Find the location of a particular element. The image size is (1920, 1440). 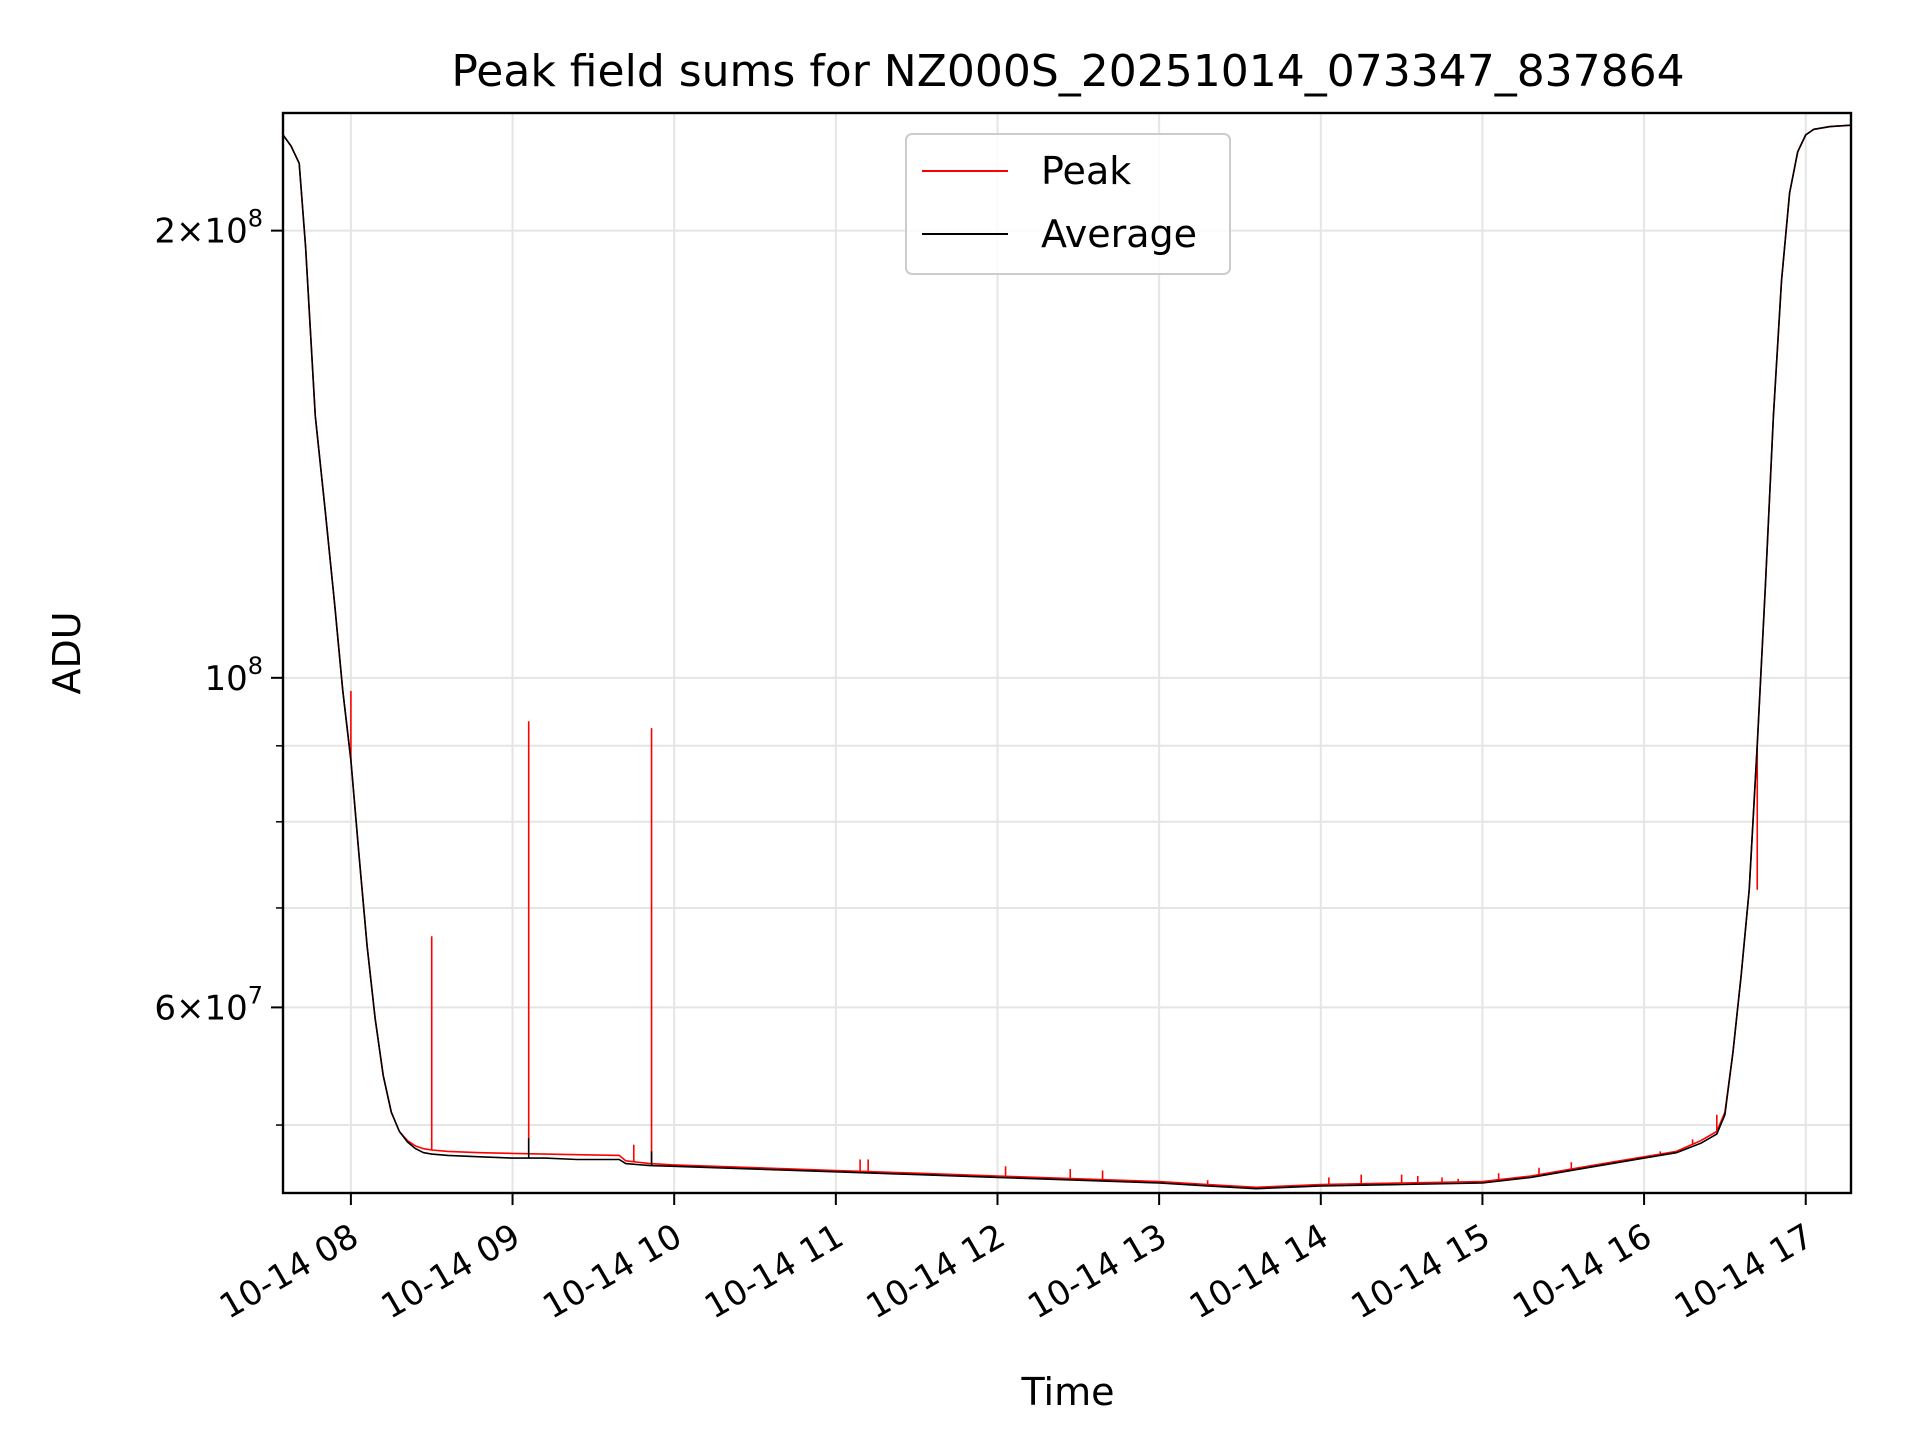

y-axis-ticks: 108 2×108 6×107 is located at coordinates (218, 665).